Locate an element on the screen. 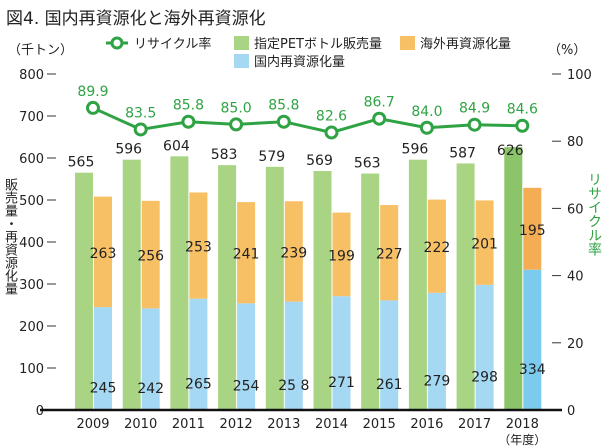 The height and width of the screenshot is (448, 604). legend-marker-icon is located at coordinates (117, 43).